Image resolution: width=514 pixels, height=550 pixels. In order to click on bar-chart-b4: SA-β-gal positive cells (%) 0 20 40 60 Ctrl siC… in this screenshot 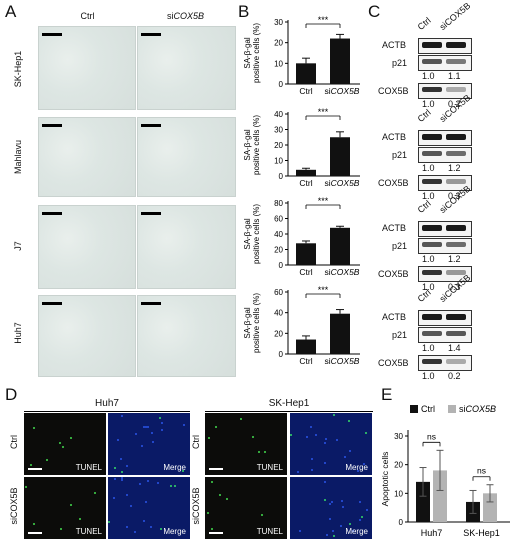, I will do `click(301, 325)`.